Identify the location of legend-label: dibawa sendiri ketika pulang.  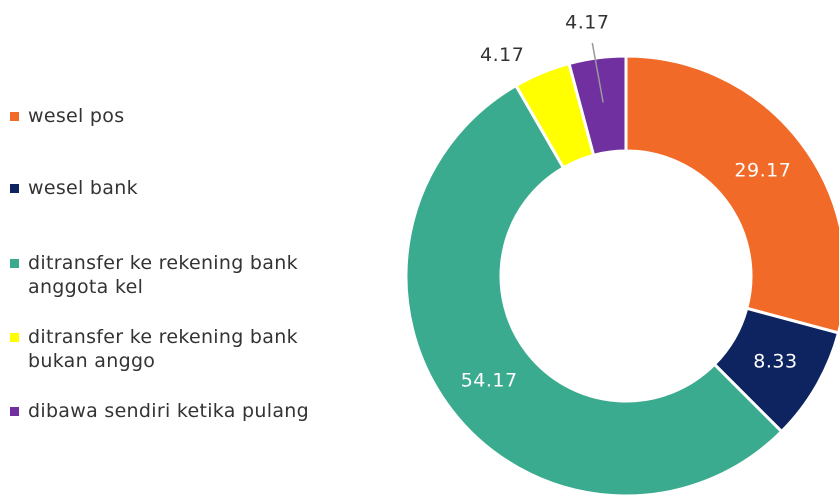
(168, 411).